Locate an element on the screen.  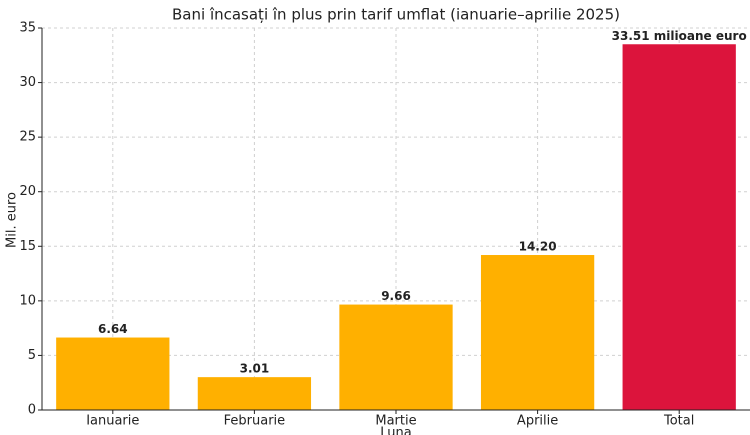
x-tick-label: Martie is located at coordinates (395, 421).